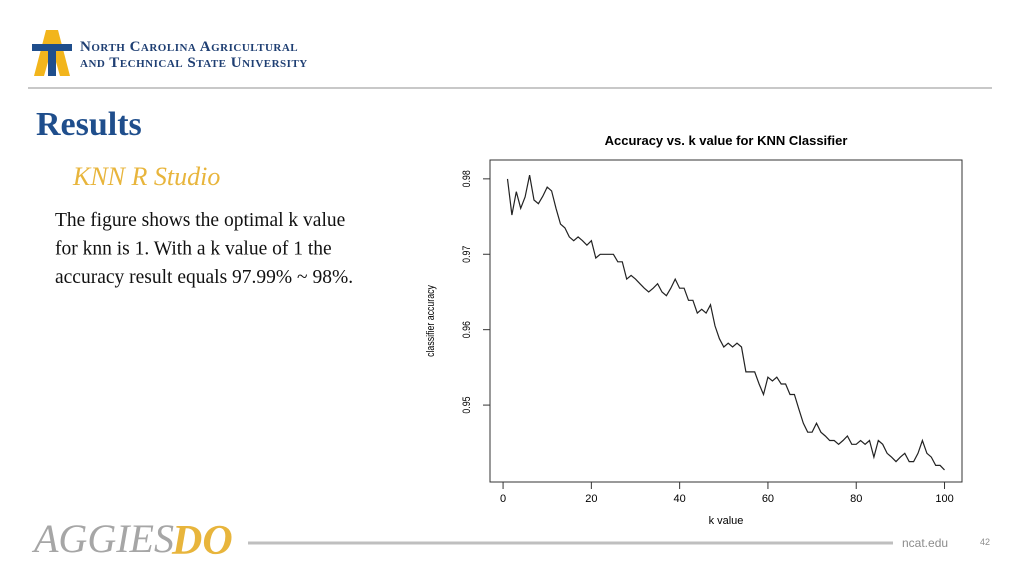 The image size is (1024, 576). I want to click on logo-bar, so click(52, 47).